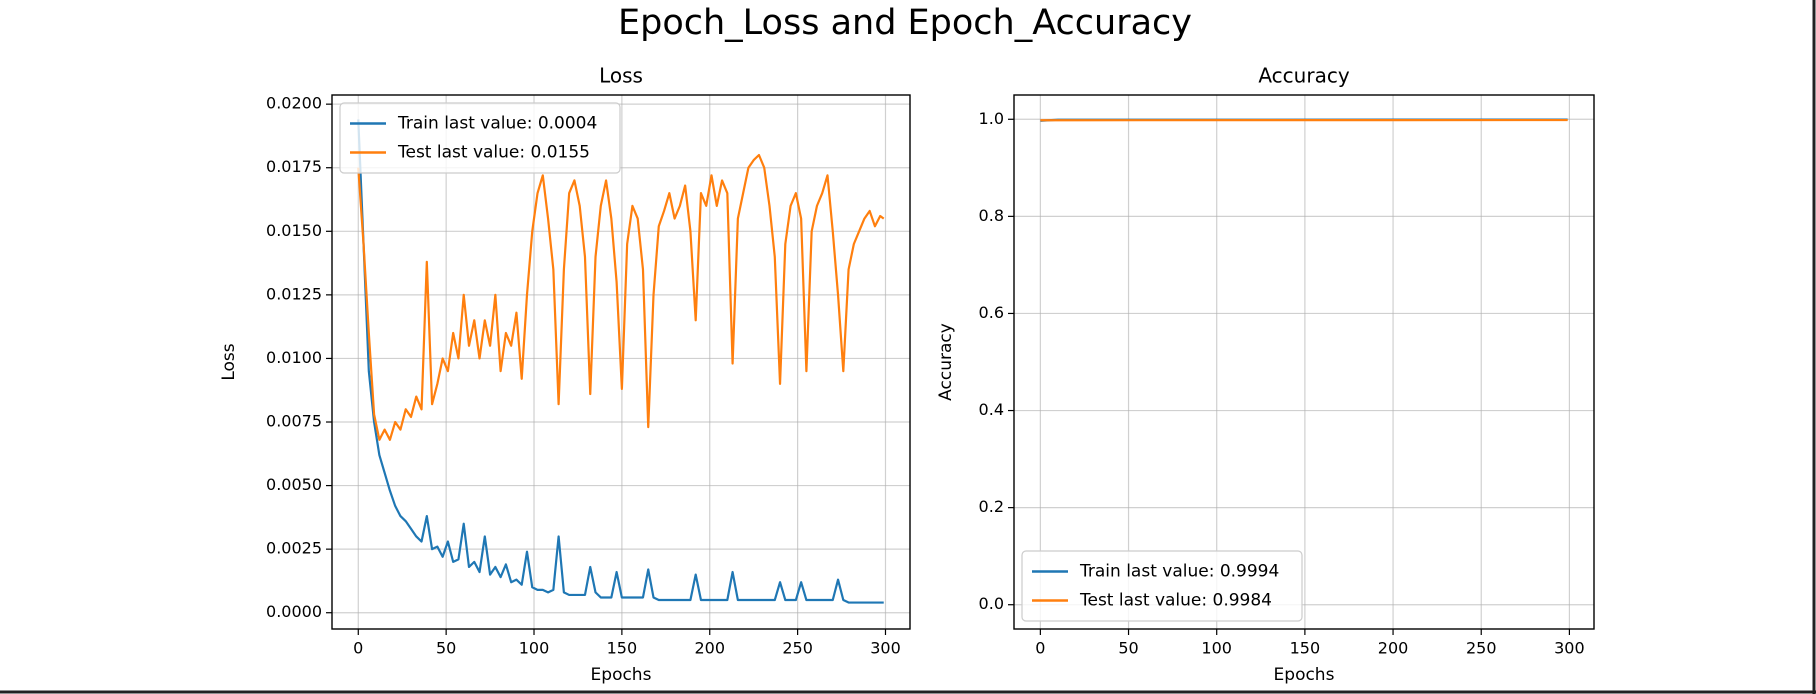 Image resolution: width=1816 pixels, height=694 pixels. Describe the element at coordinates (991, 312) in the screenshot. I see `y-tick-label: 0.6` at that location.